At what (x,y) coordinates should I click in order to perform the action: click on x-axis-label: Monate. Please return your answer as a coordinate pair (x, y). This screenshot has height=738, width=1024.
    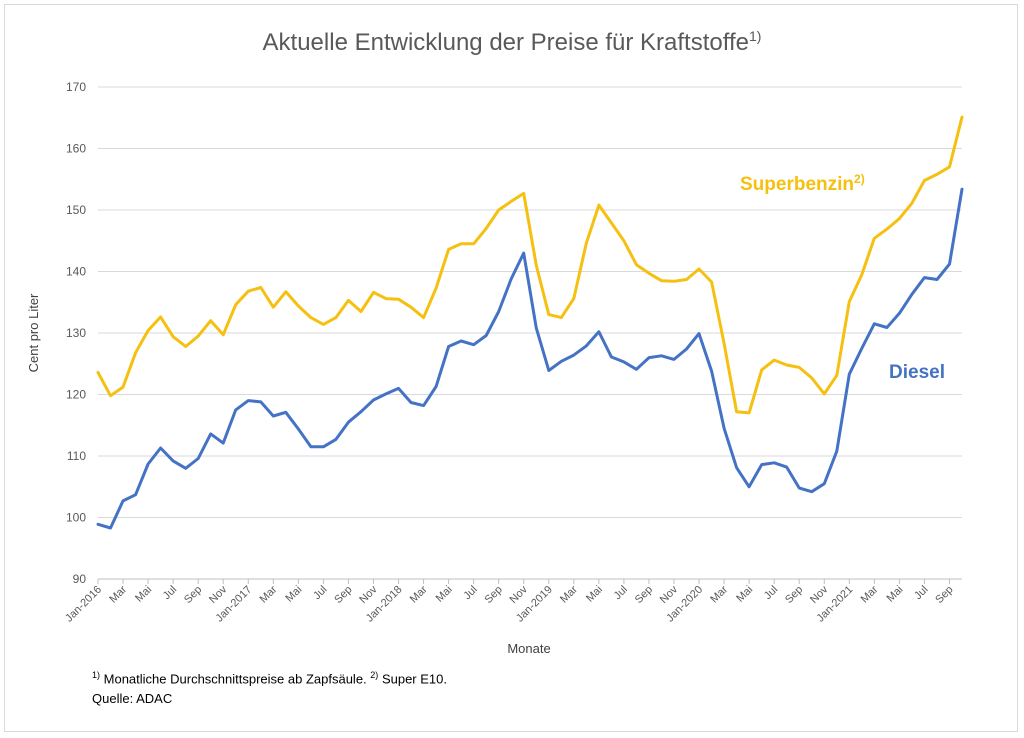
    Looking at the image, I should click on (528, 648).